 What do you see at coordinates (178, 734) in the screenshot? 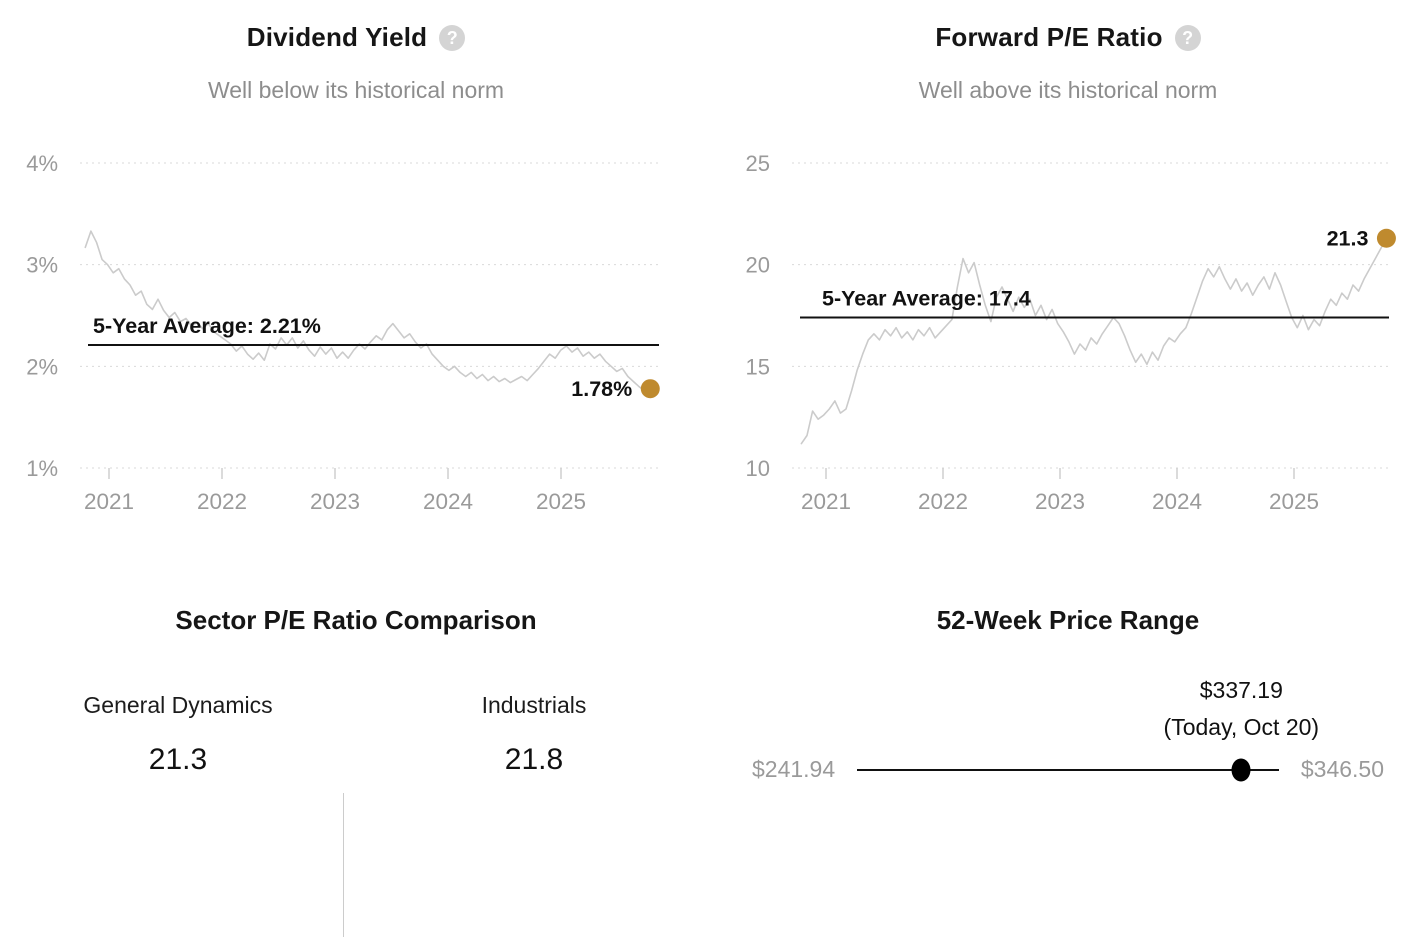
I see `sector-column-company: General Dynamics 21.3` at bounding box center [178, 734].